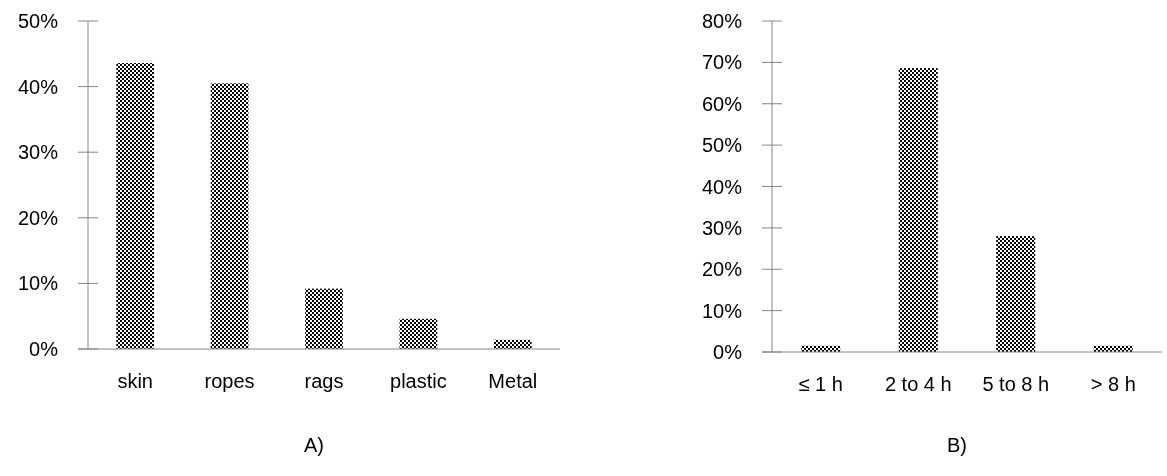 This screenshot has width=1167, height=476. What do you see at coordinates (957, 445) in the screenshot?
I see `x-axis-title: B)` at bounding box center [957, 445].